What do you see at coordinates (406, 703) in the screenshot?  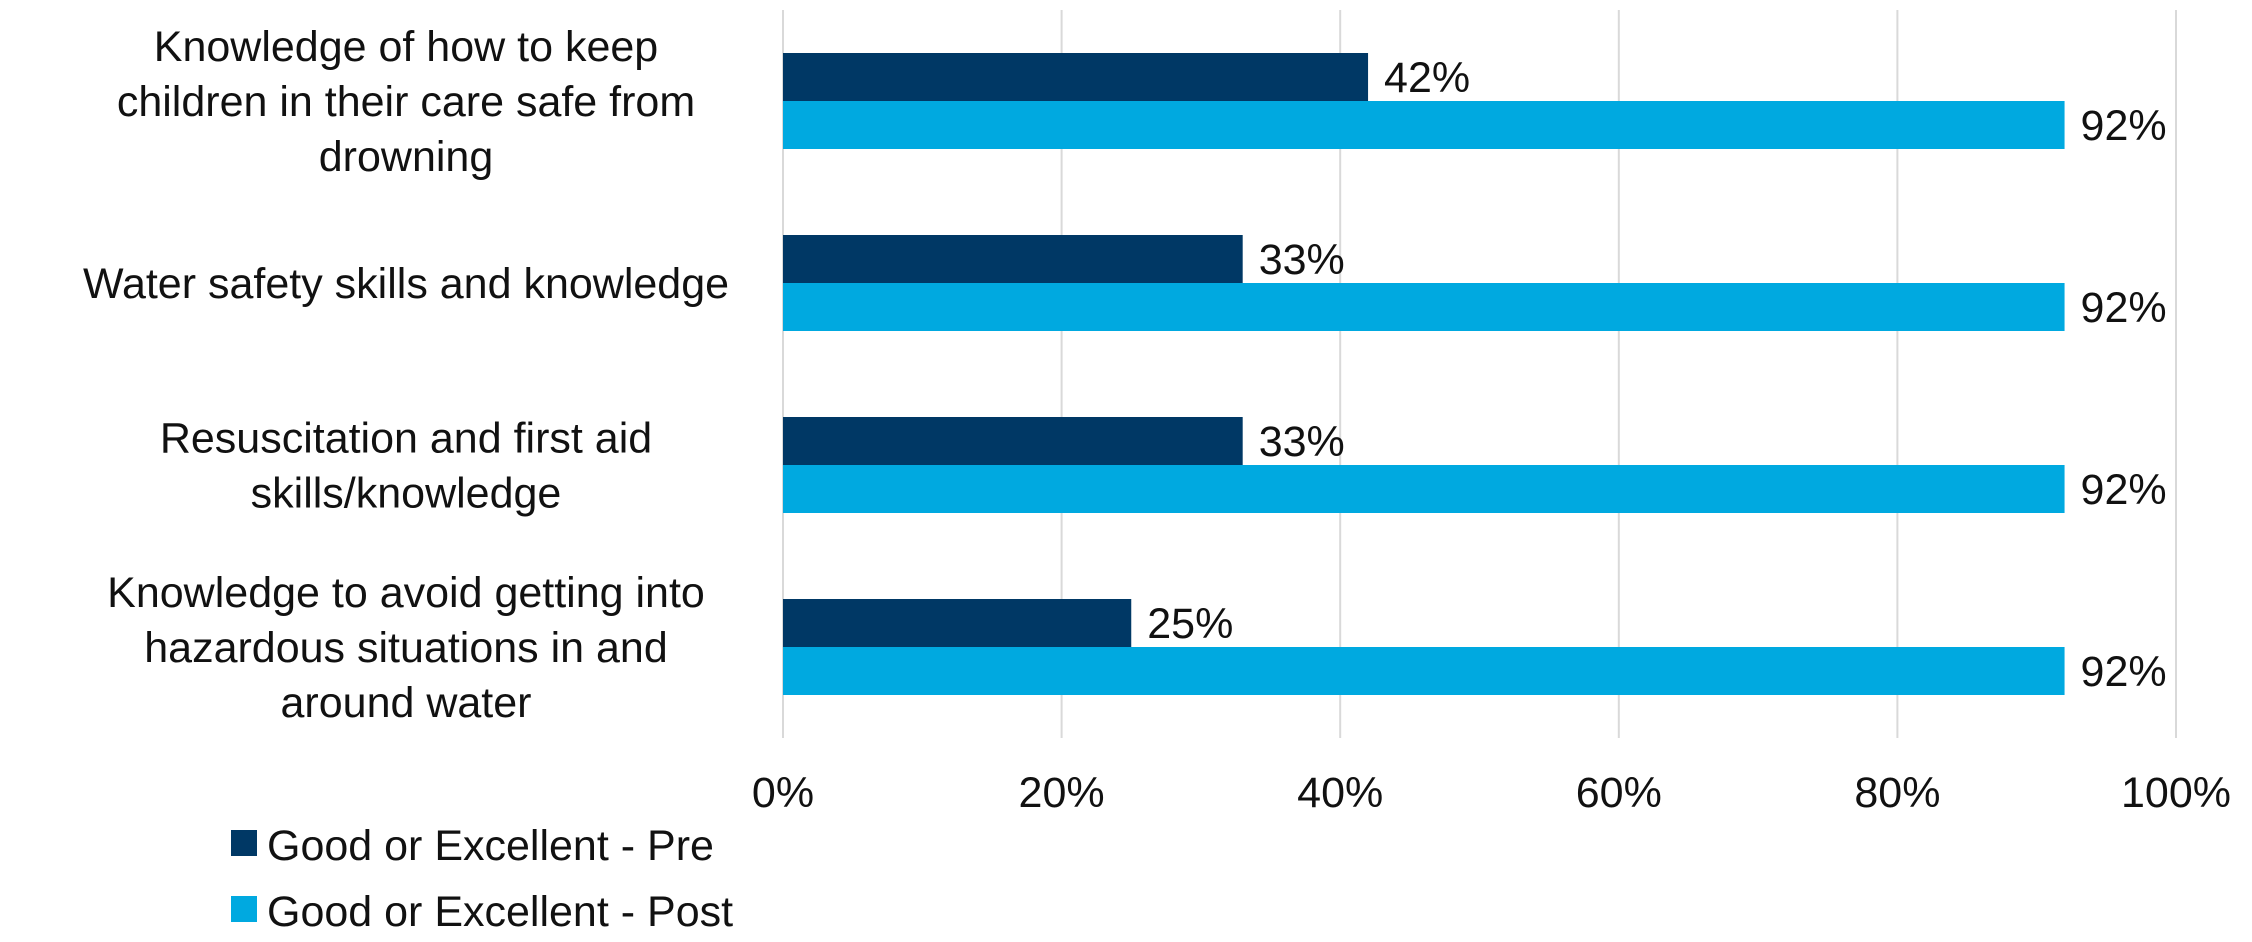 I see `category-label: around water` at bounding box center [406, 703].